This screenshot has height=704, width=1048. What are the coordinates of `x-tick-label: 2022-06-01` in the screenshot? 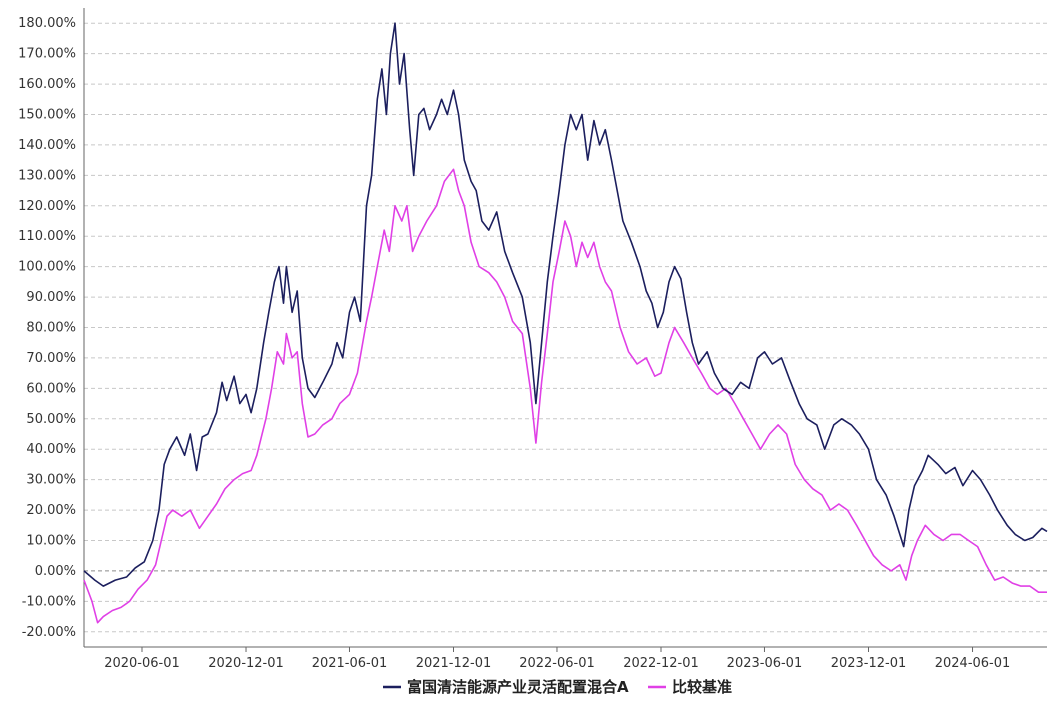 It's located at (557, 663).